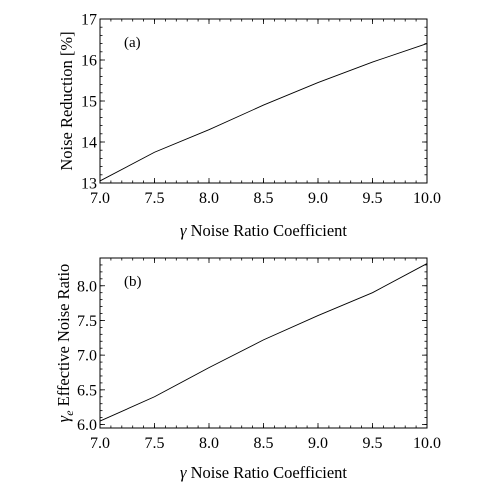 The width and height of the screenshot is (491, 498). What do you see at coordinates (87, 425) in the screenshot?
I see `y-tick-label: 6.0` at bounding box center [87, 425].